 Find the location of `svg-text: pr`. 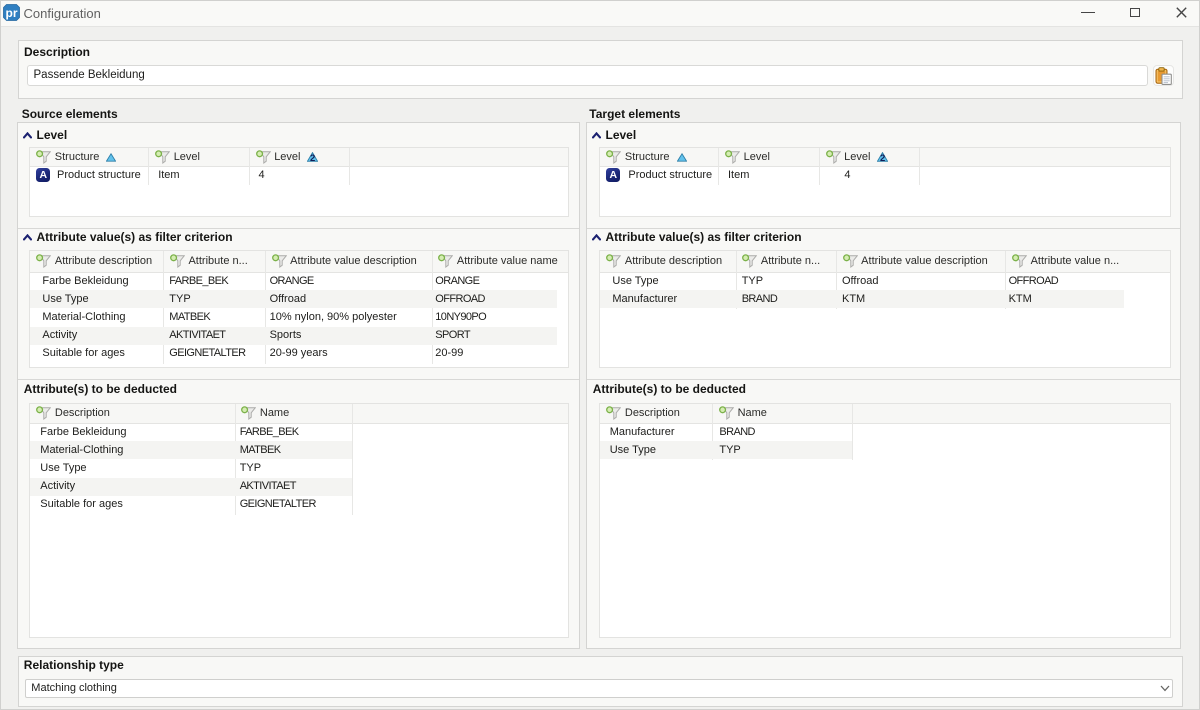

svg-text: pr is located at coordinates (12, 13).